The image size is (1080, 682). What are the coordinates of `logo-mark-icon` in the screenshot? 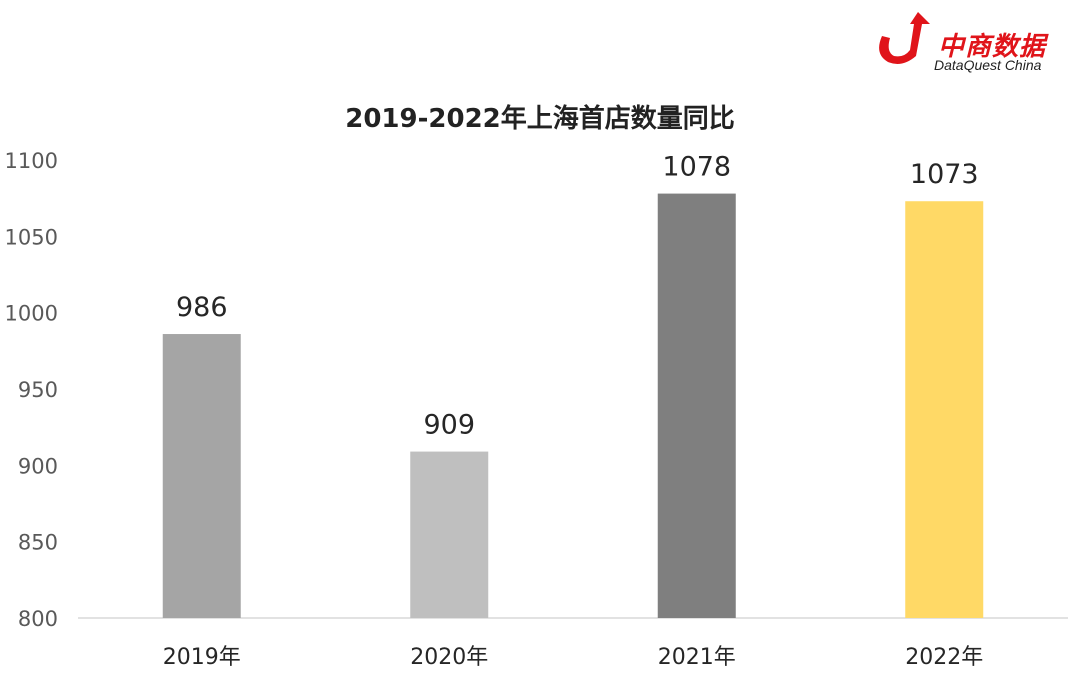 It's located at (904, 38).